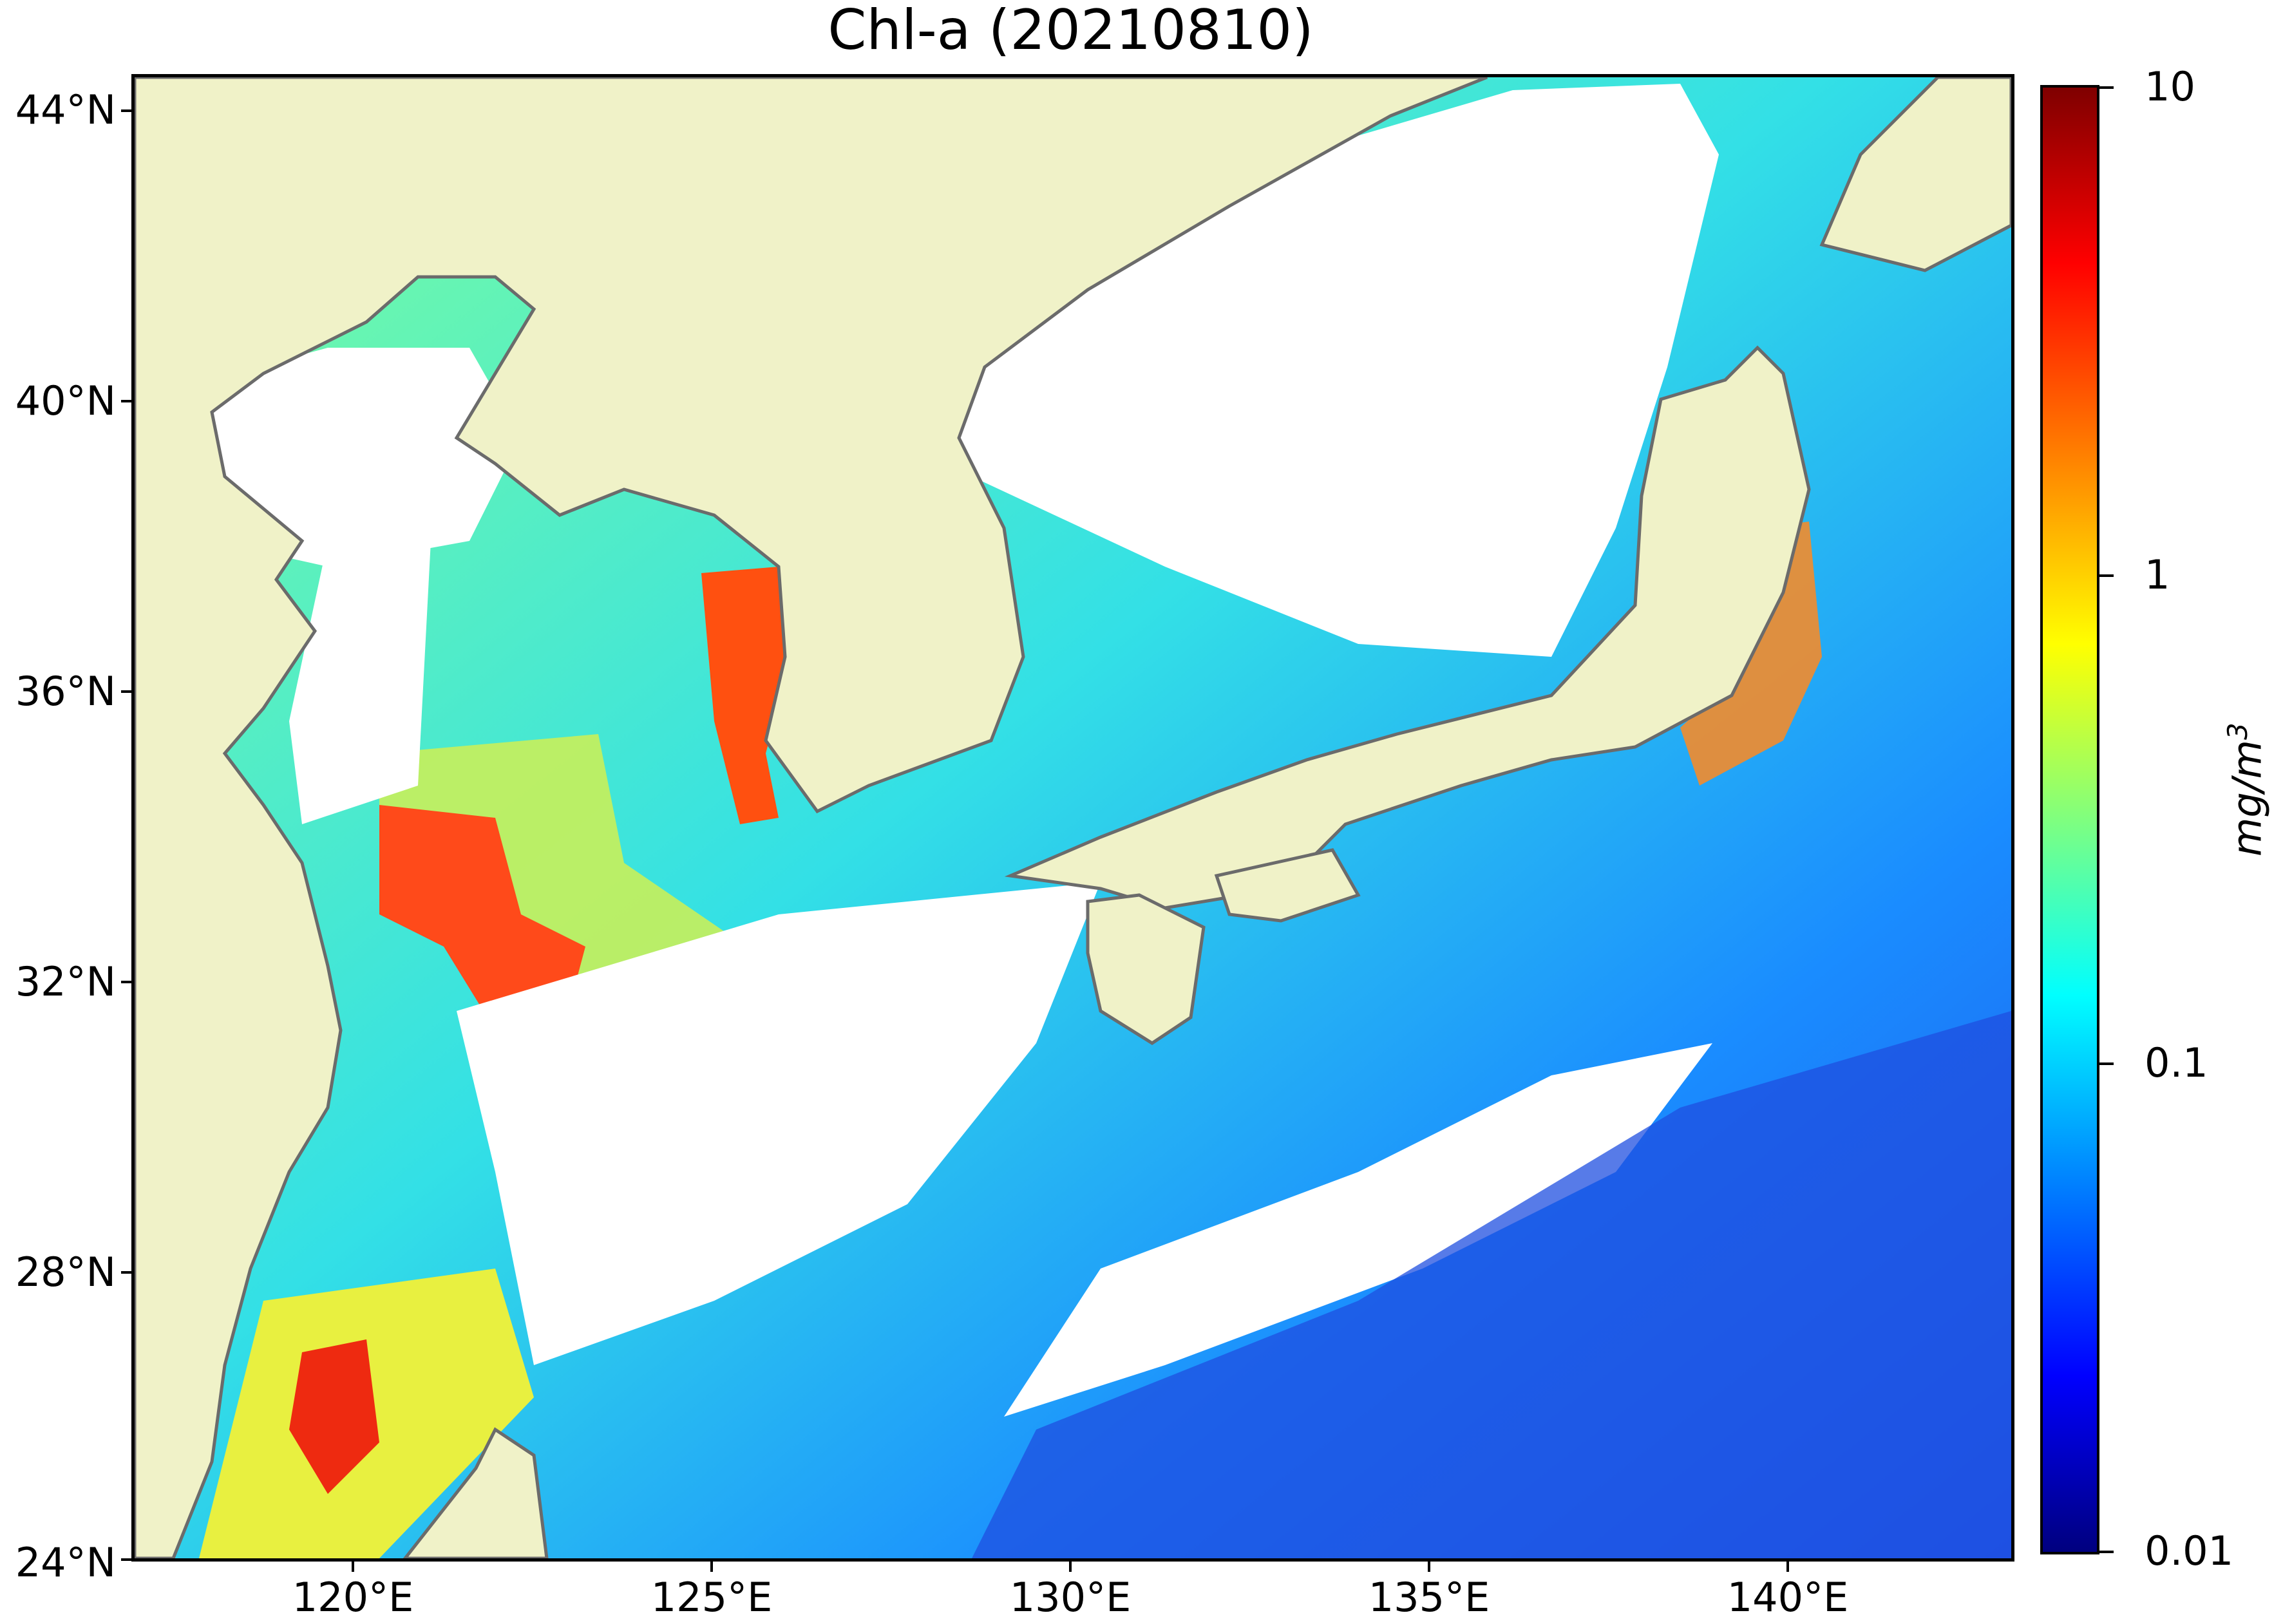 The height and width of the screenshot is (1624, 2283). What do you see at coordinates (1429, 1598) in the screenshot?
I see `lon-label-135e: 135°E` at bounding box center [1429, 1598].